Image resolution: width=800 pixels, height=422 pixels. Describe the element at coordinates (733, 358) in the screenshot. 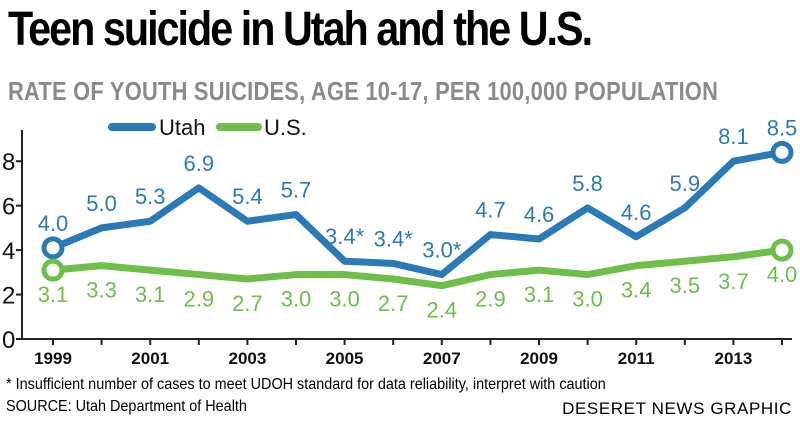

I see `x-tick-label: 2013` at that location.